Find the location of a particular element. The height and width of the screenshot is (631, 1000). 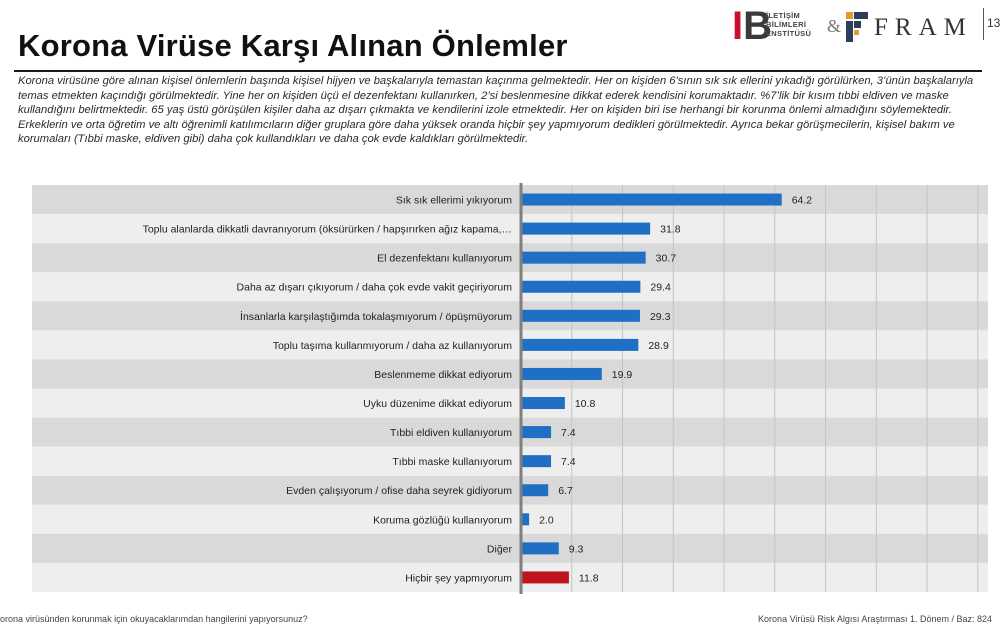

category-label: Uyku düzenime dikkat ediyorum is located at coordinates (437, 404).